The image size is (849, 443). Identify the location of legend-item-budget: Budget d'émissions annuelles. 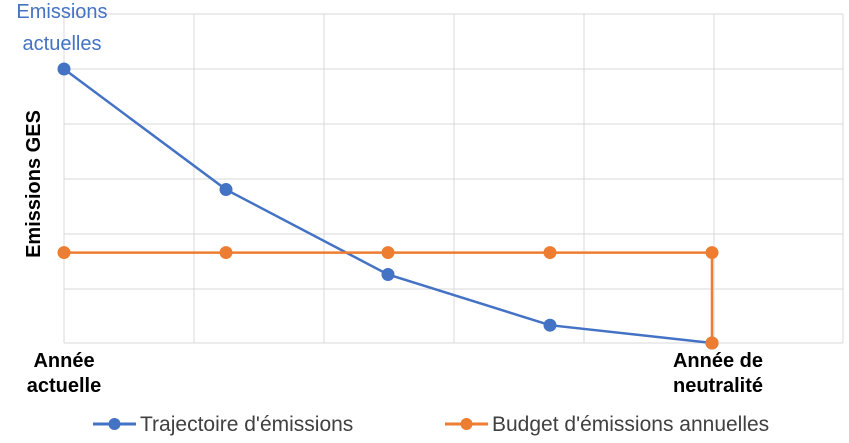
(607, 424).